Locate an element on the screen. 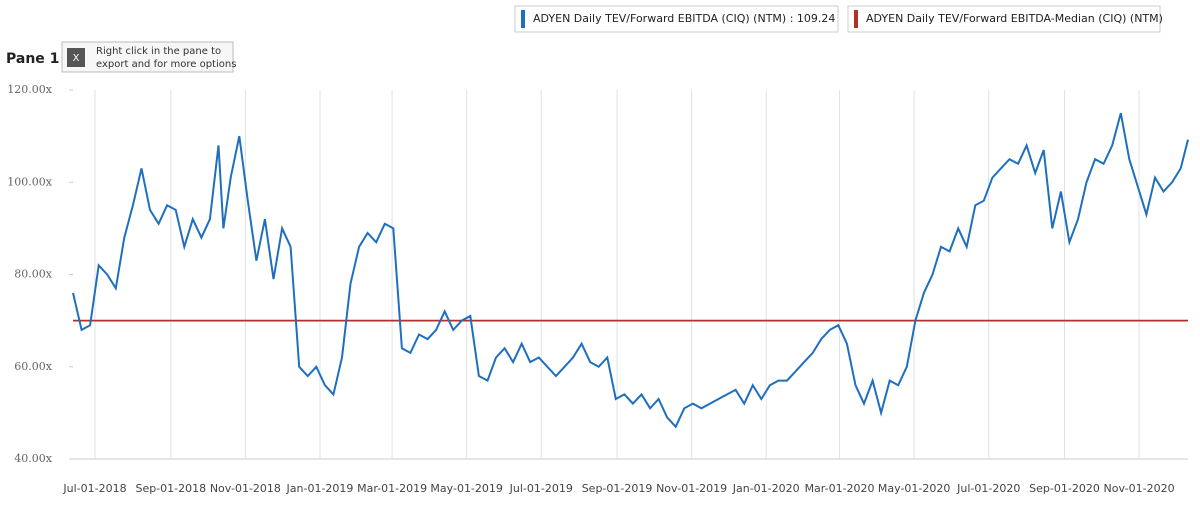 The image size is (1200, 514). x-tick-label: May-01-2020 is located at coordinates (914, 488).